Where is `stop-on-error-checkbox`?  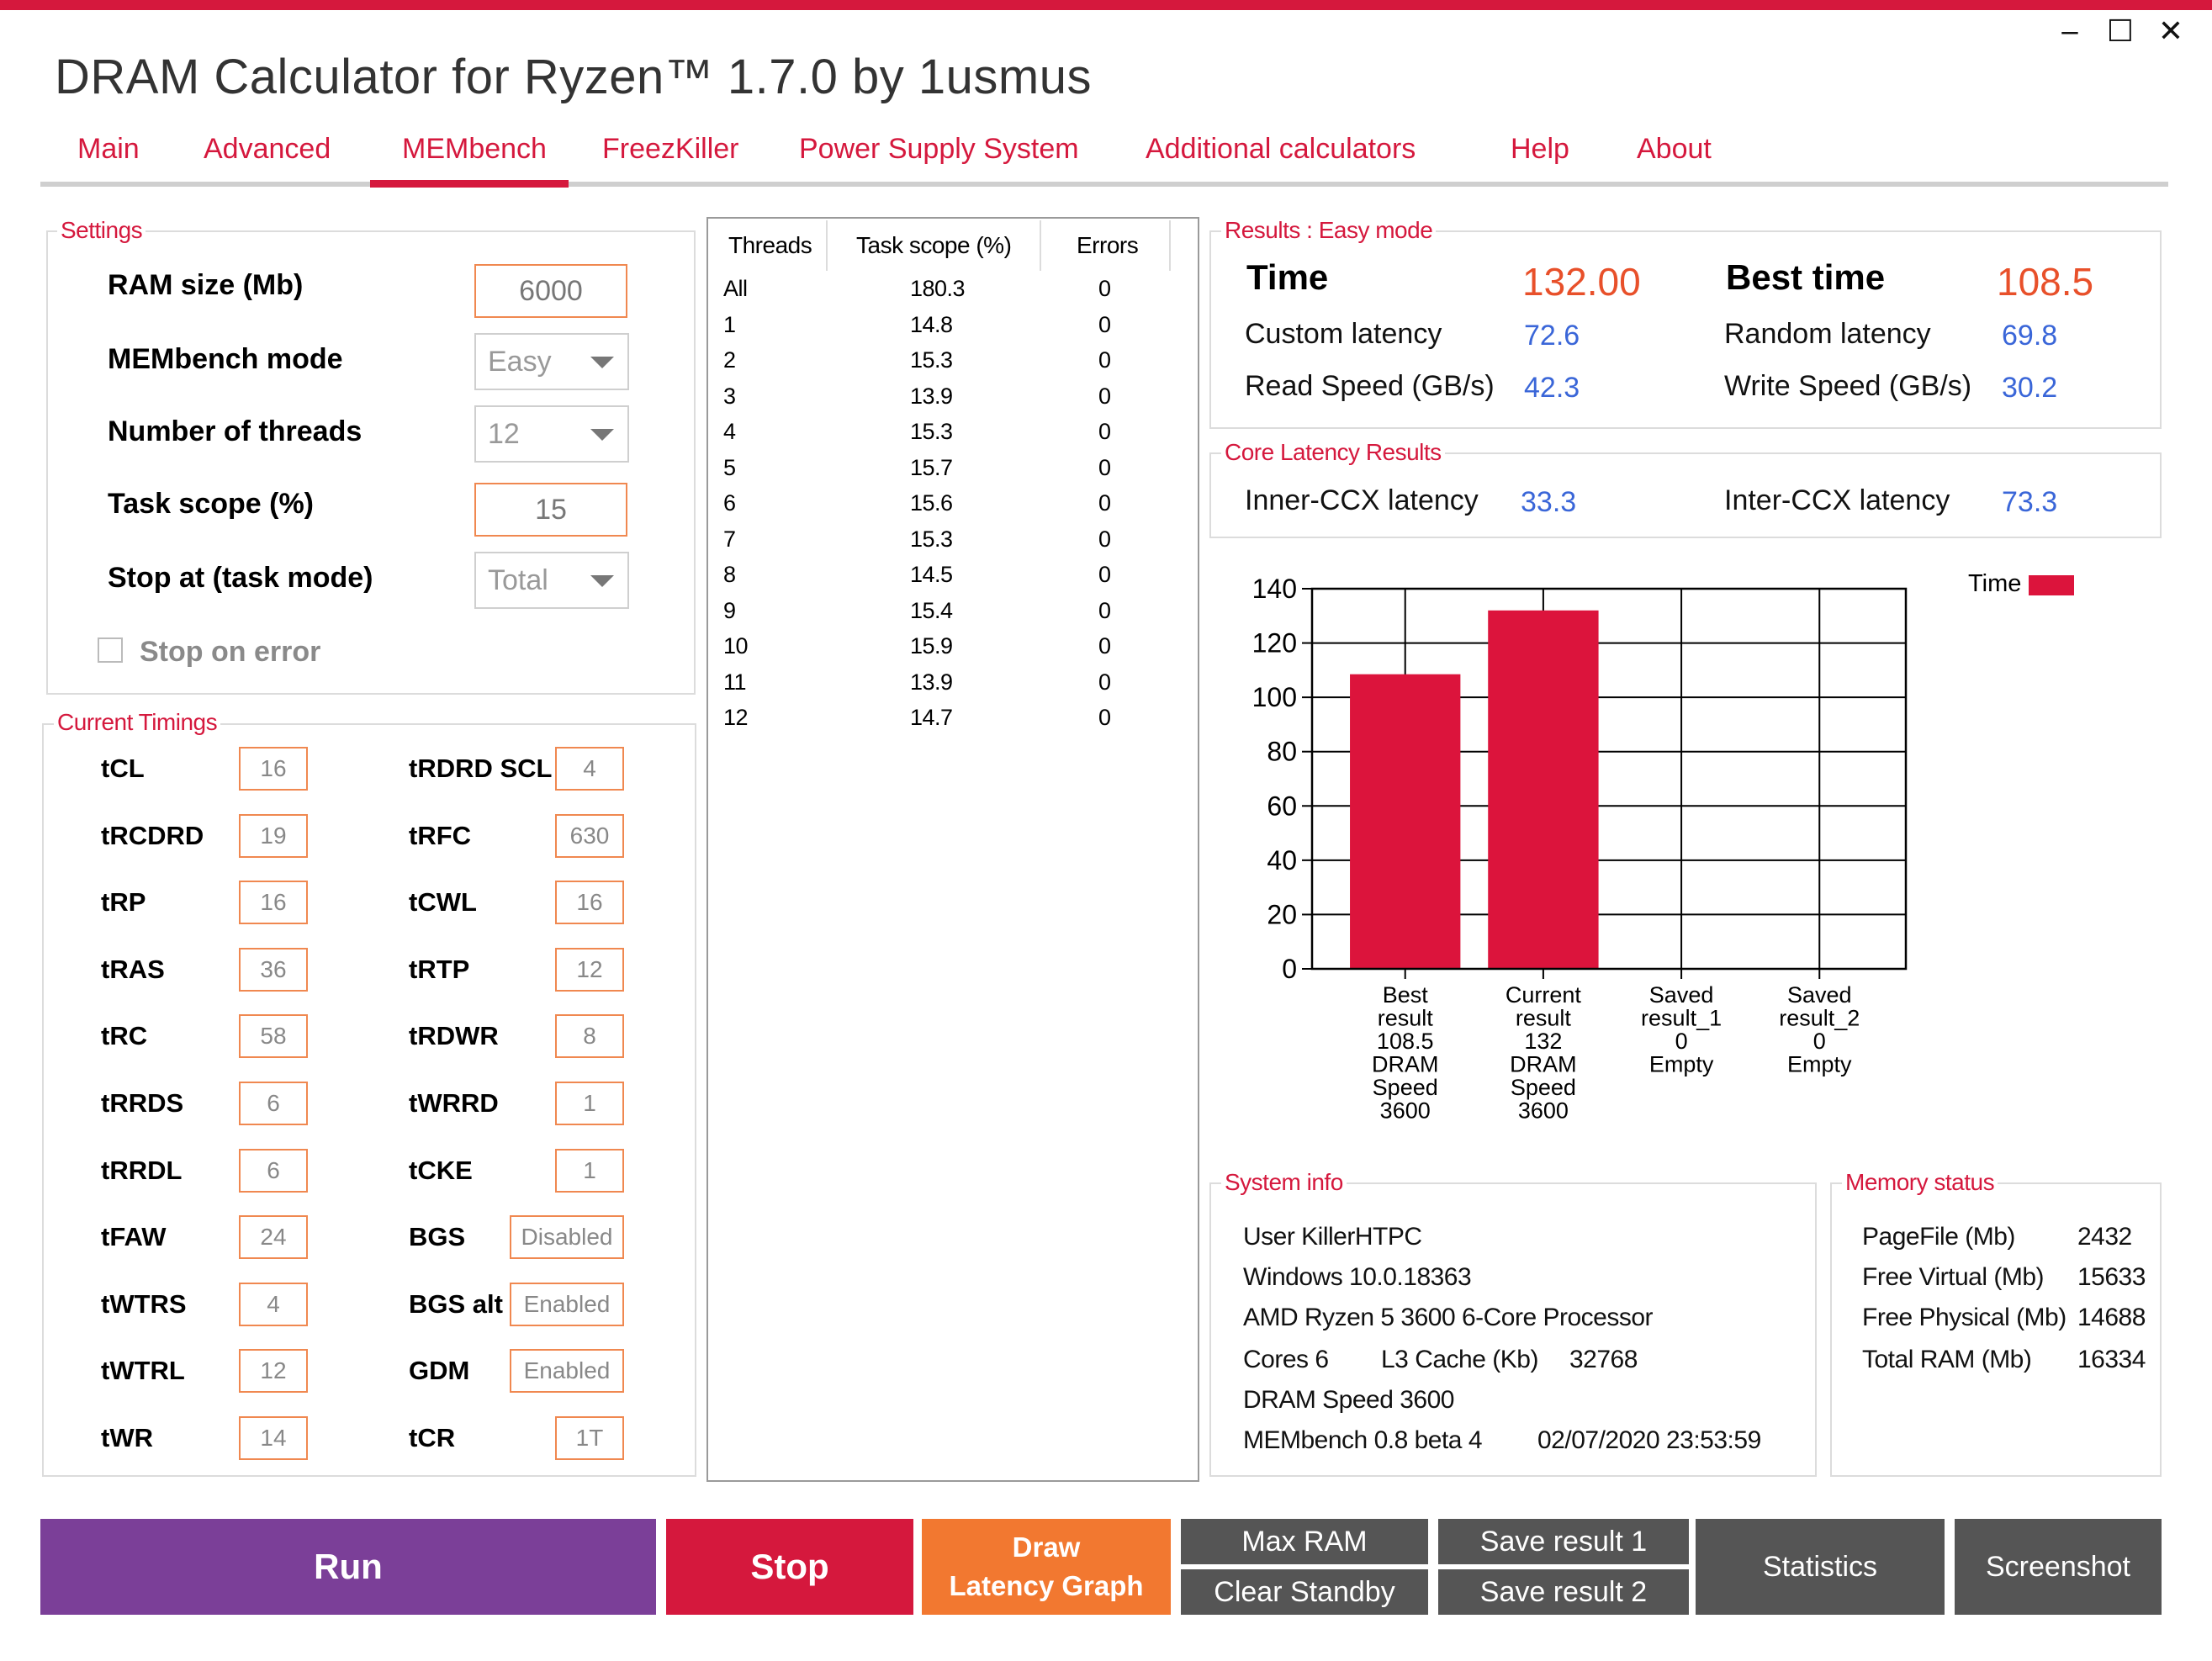
stop-on-error-checkbox is located at coordinates (110, 650).